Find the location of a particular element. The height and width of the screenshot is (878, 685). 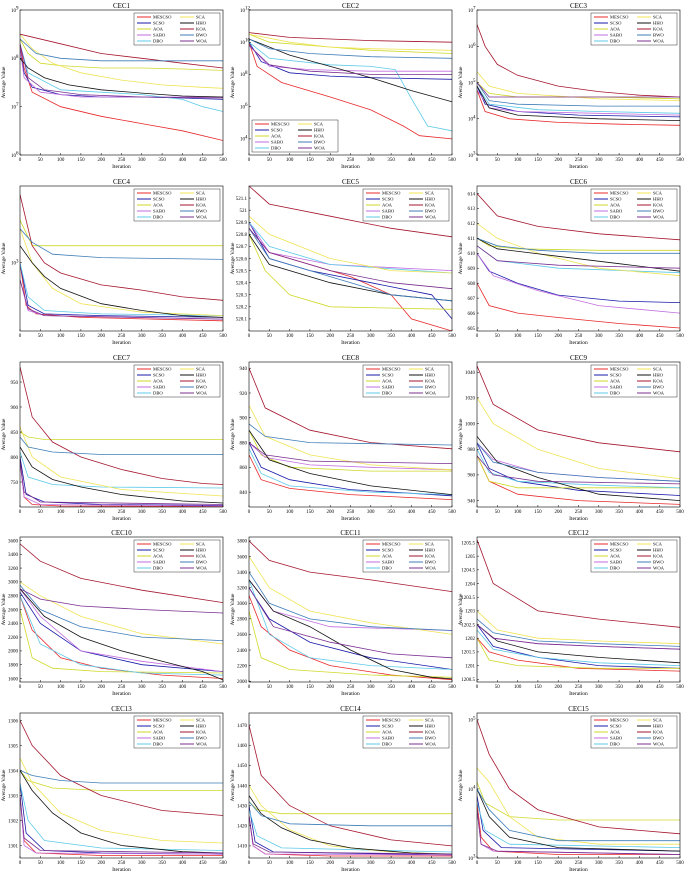

y-tick-label: 1306 is located at coordinates (13, 721).